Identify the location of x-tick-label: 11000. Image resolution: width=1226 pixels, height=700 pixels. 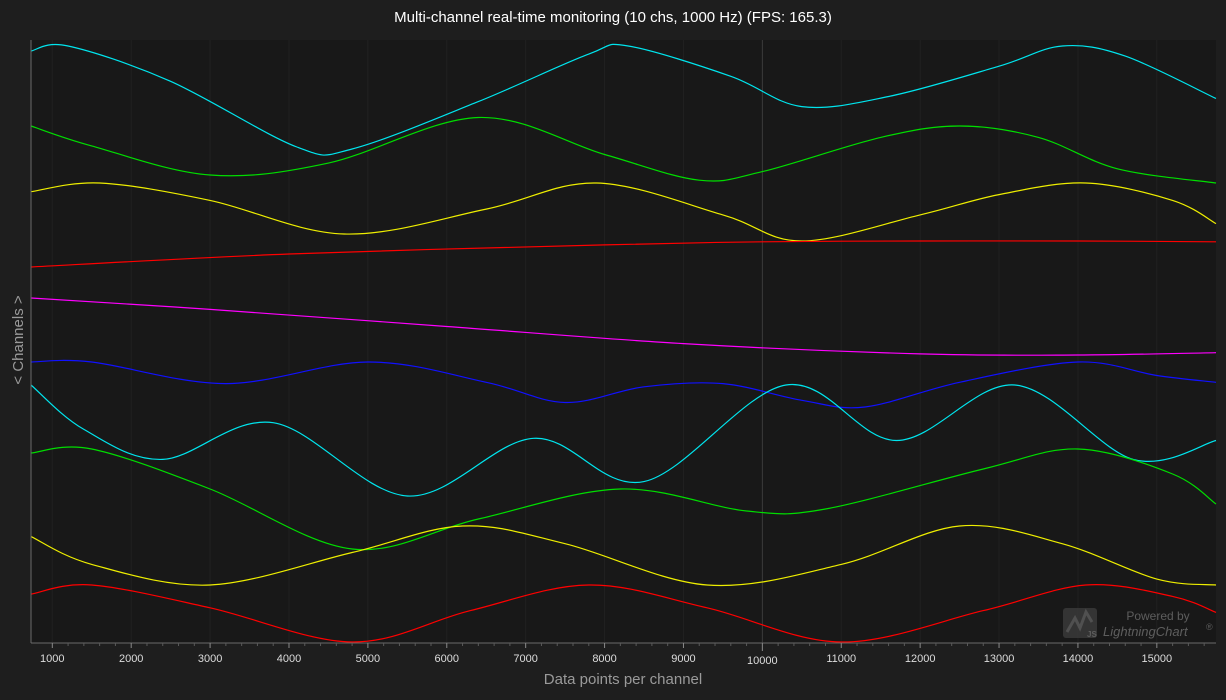
(841, 659).